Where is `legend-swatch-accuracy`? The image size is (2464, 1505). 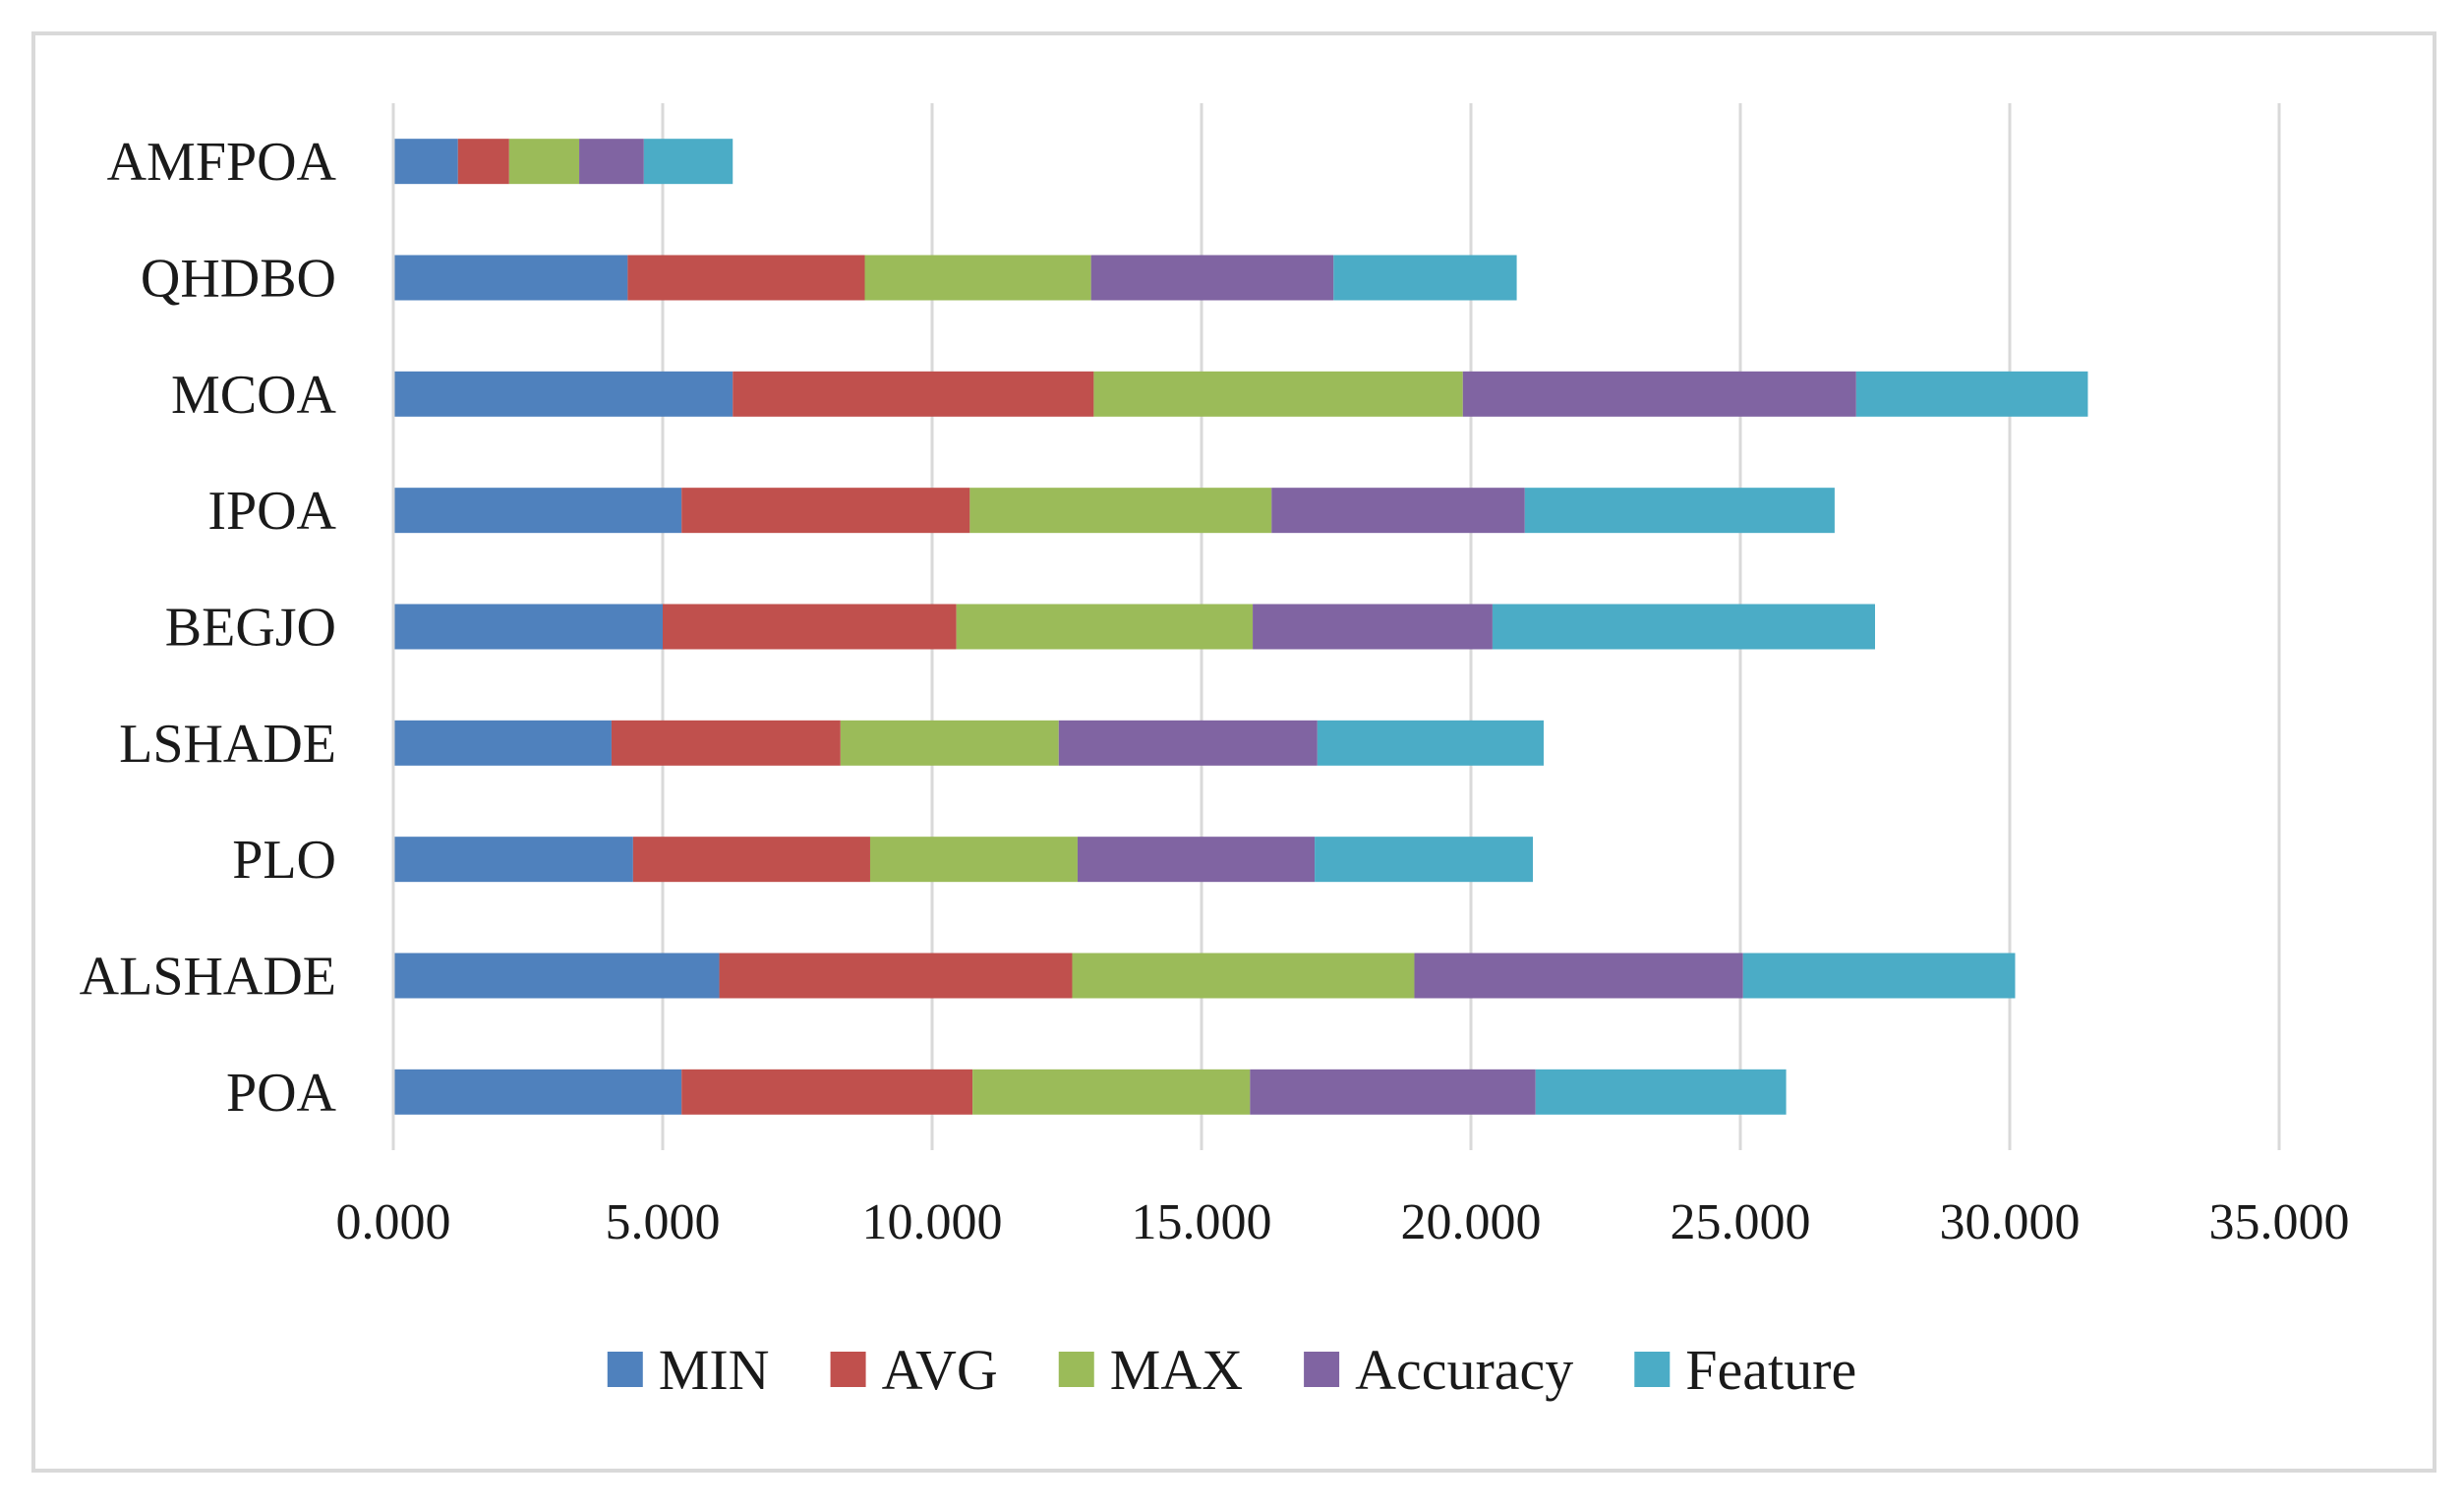
legend-swatch-accuracy is located at coordinates (1322, 1369).